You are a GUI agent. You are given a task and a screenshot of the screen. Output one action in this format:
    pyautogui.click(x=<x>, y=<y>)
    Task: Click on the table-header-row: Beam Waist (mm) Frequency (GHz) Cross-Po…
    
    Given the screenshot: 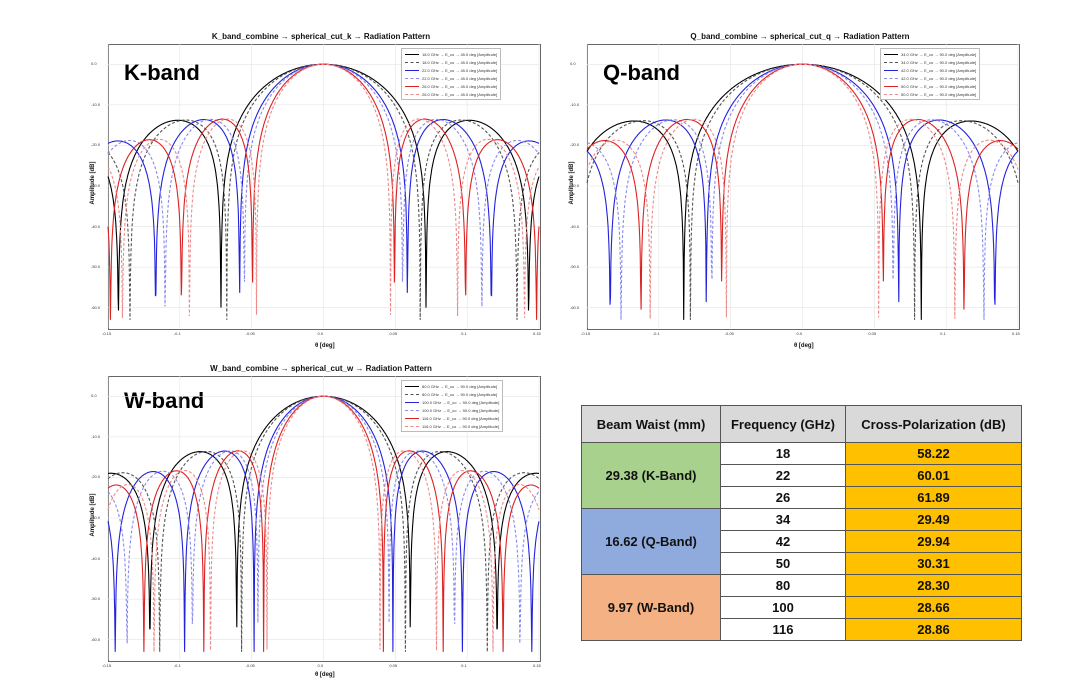 What is the action you would take?
    pyautogui.click(x=801, y=424)
    